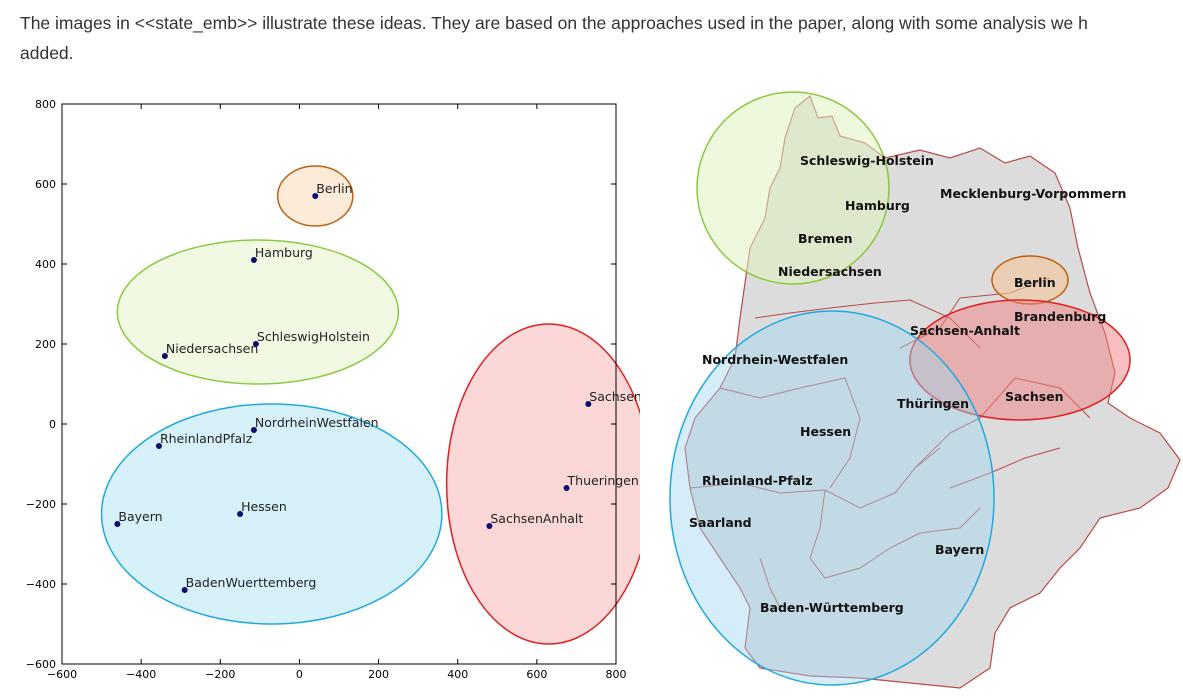  I want to click on point-label-thueringen: Thueringen, so click(603, 480).